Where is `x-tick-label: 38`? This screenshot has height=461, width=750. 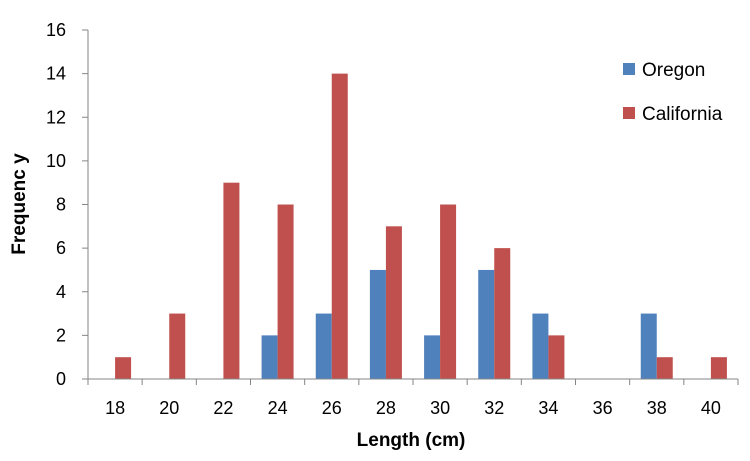 x-tick-label: 38 is located at coordinates (657, 408).